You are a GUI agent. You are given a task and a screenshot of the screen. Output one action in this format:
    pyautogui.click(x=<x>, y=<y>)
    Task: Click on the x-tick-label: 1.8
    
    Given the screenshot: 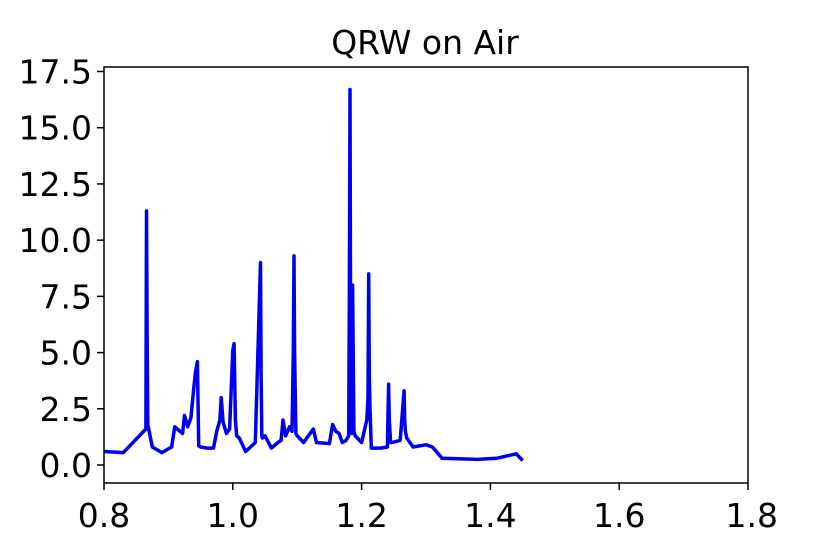 What is the action you would take?
    pyautogui.click(x=752, y=515)
    